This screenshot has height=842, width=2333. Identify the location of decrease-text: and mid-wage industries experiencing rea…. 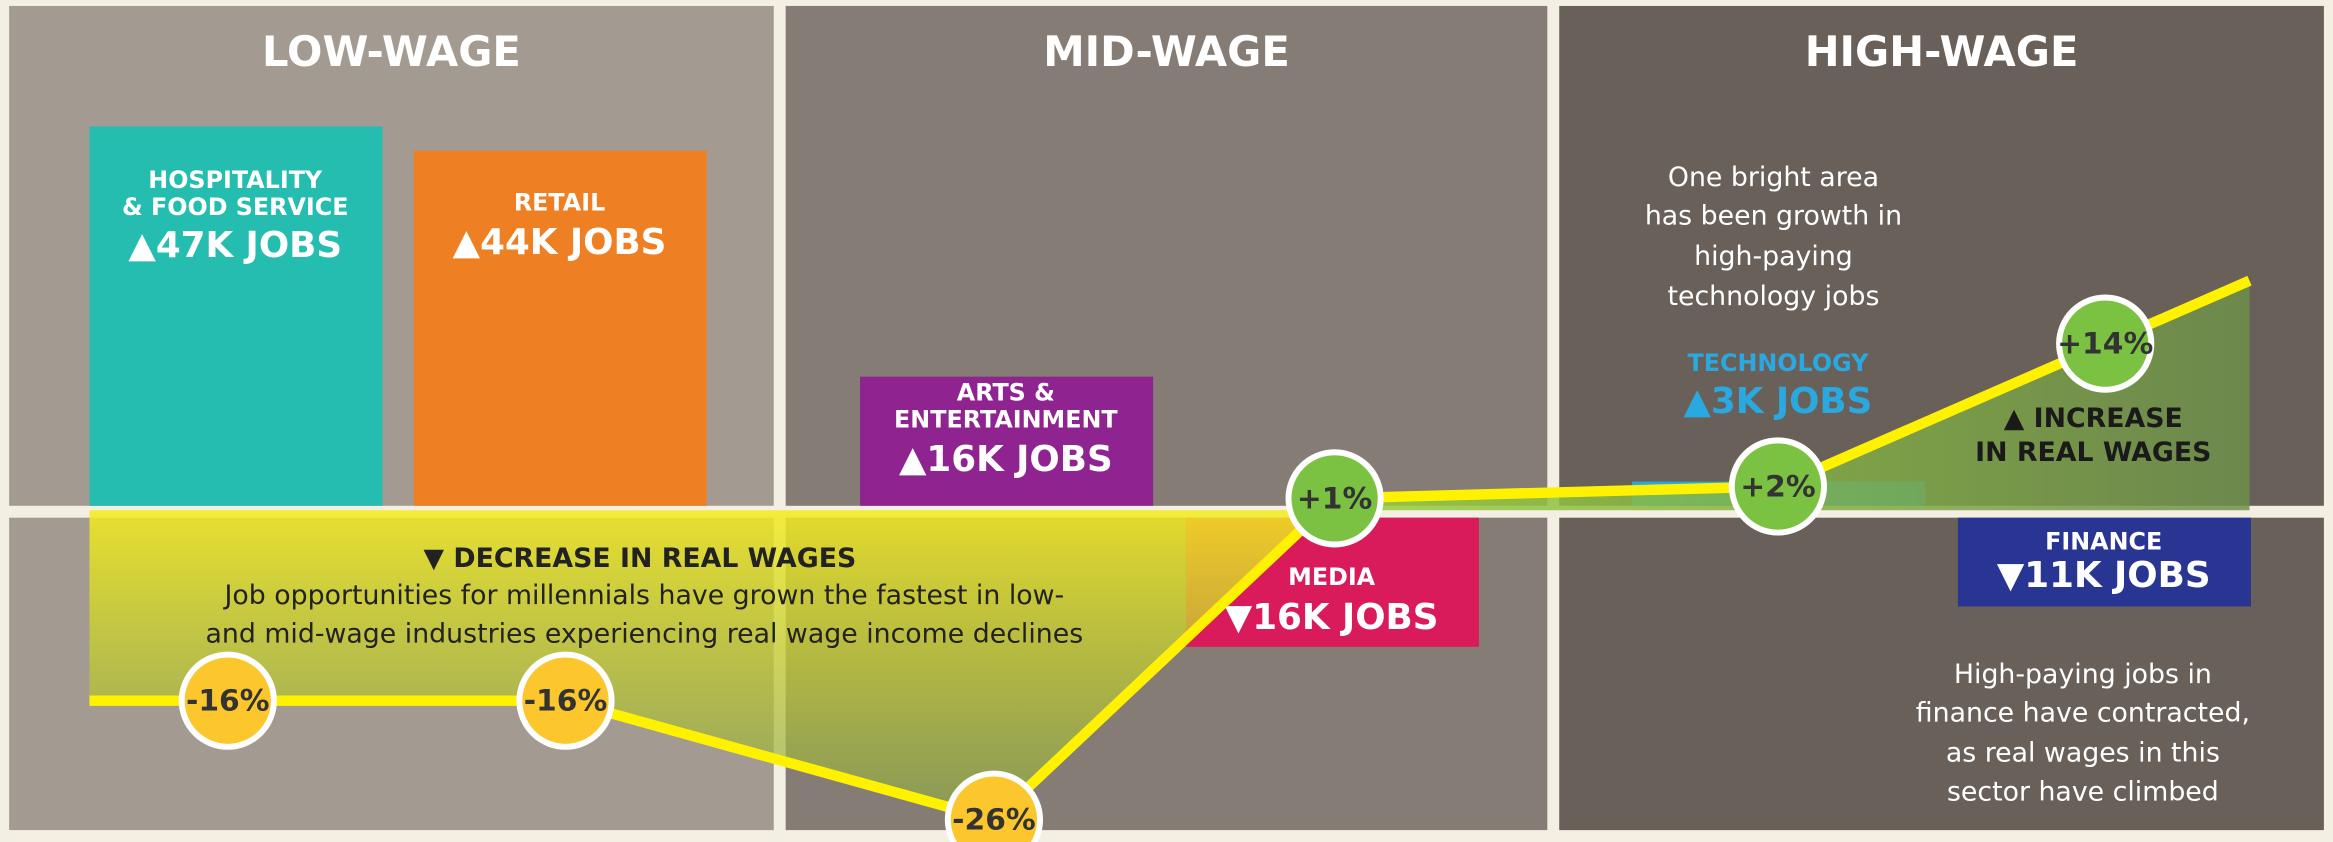
(645, 634).